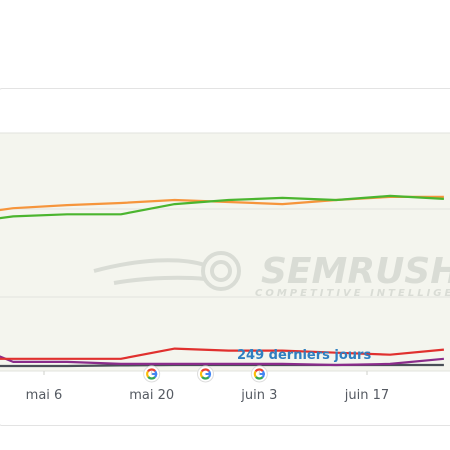 The image size is (450, 450). What do you see at coordinates (355, 271) in the screenshot?
I see `watermark-text: SEMRUSH` at bounding box center [355, 271].